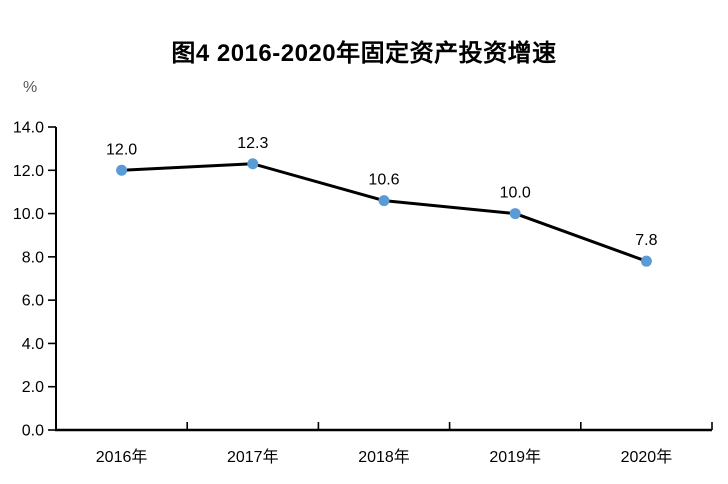 The width and height of the screenshot is (728, 484). Describe the element at coordinates (364, 53) in the screenshot. I see `chart-title: 图4 2016-2020年固定资产投资增速` at that location.